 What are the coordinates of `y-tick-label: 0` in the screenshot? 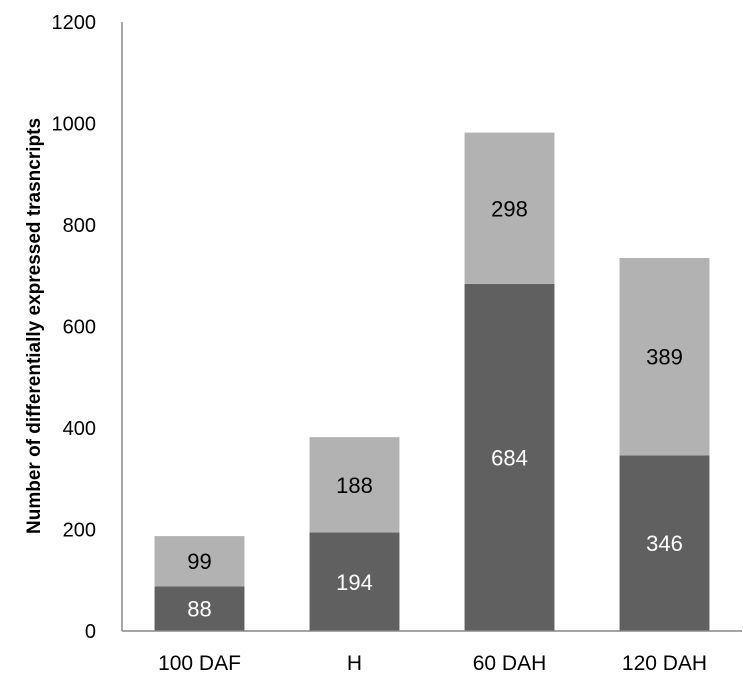 It's located at (90, 632).